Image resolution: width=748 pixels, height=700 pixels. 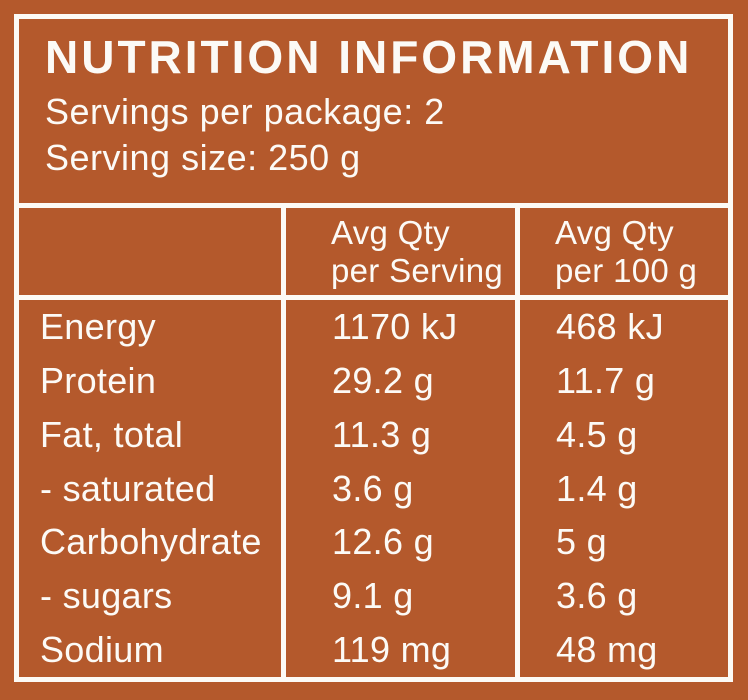 I want to click on value-per-serving: 9.1 g, so click(x=373, y=596).